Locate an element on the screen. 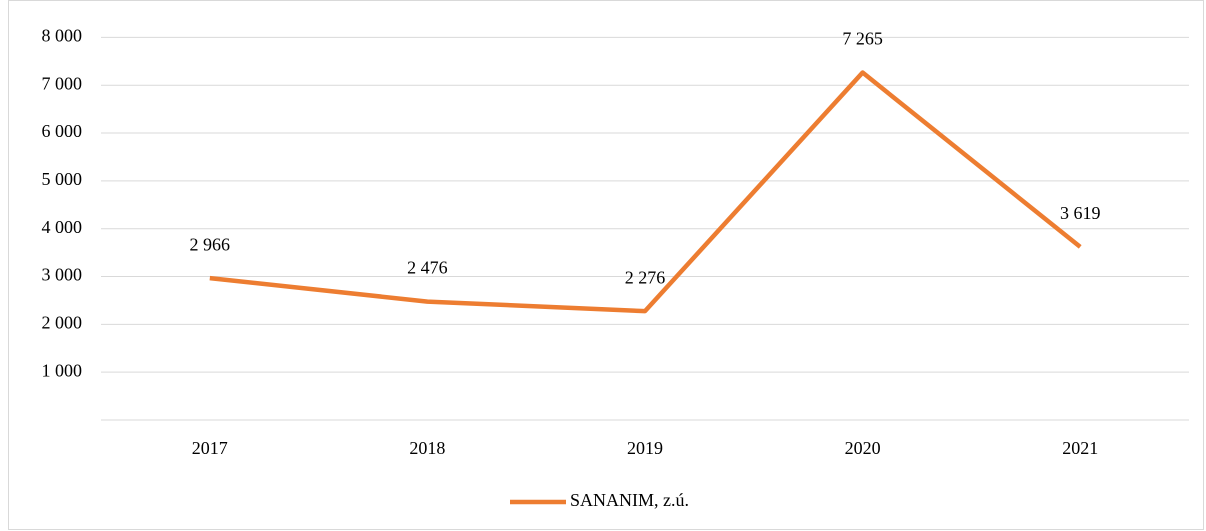 This screenshot has width=1206, height=531. x-tick-label: 2018 is located at coordinates (427, 448).